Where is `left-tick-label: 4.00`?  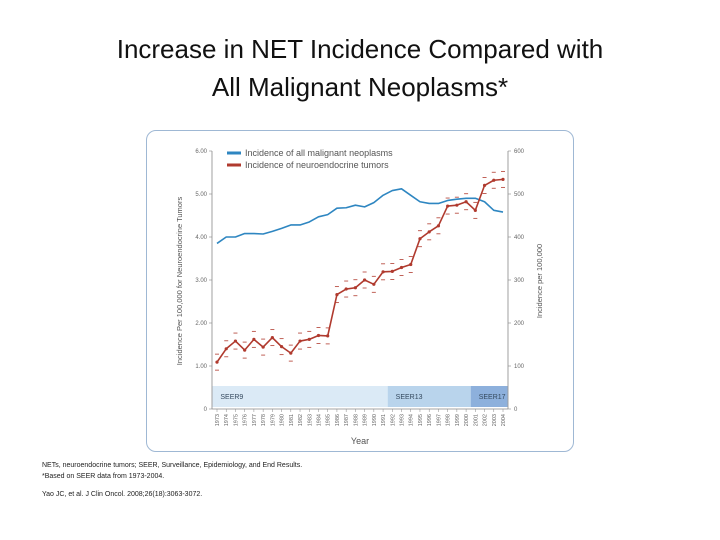 left-tick-label: 4.00 is located at coordinates (201, 238).